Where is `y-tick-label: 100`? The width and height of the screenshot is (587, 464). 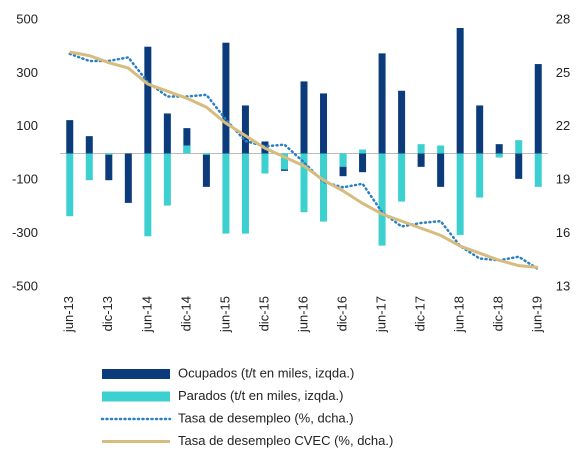
y-tick-label: 100 is located at coordinates (27, 125).